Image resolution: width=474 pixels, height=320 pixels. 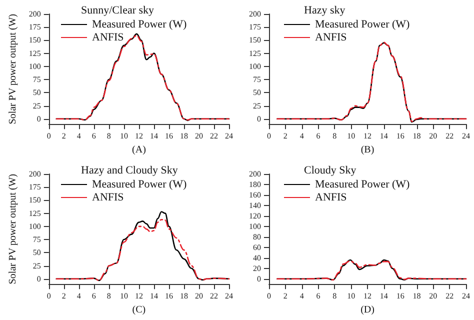 I want to click on legend-title: Hazy and Cloudy Sky, so click(x=129, y=170).